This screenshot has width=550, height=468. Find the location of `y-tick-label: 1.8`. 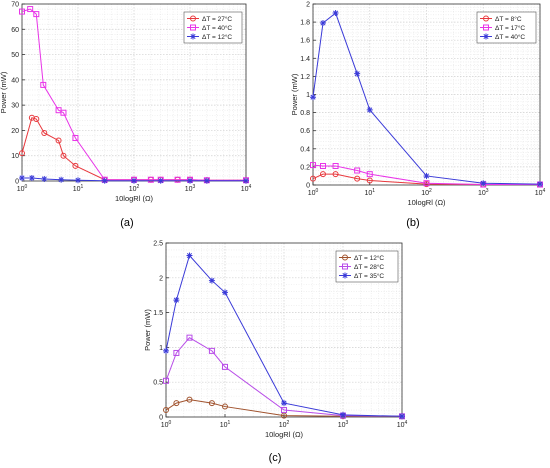

y-tick-label: 1.8 is located at coordinates (305, 23).